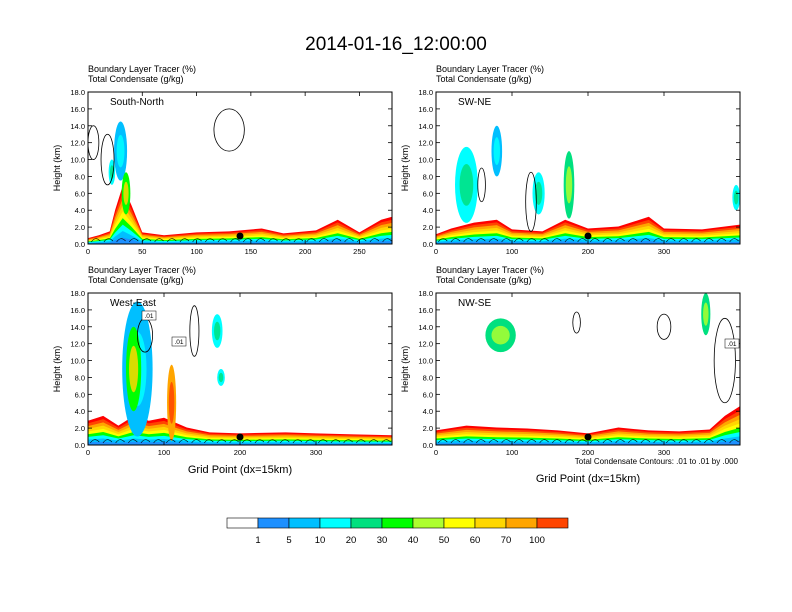  I want to click on x-tick-label: 250, so click(359, 251).